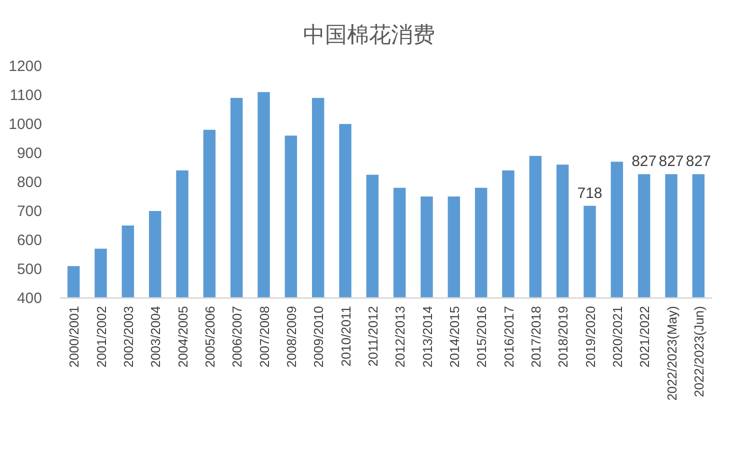  I want to click on y-tick-label: 400, so click(29, 298).